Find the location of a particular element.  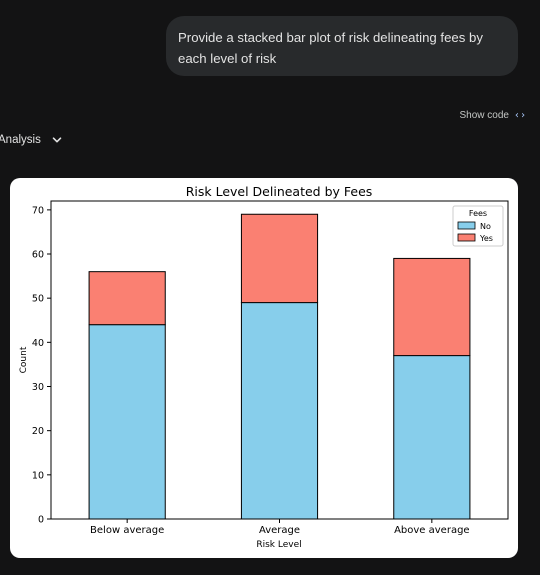

show-code-label: Show code is located at coordinates (484, 115).